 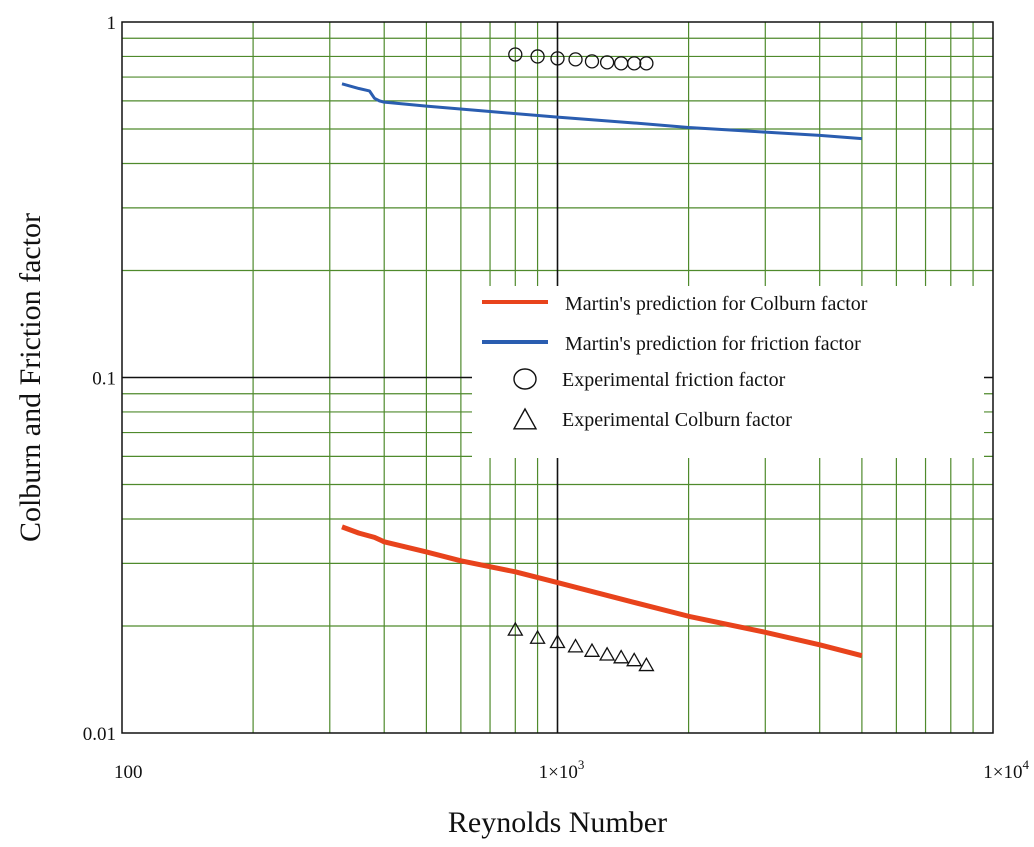 I want to click on legend-label-martin-s-prediction-for-friction-factor: Martin's prediction for friction factor, so click(x=713, y=344).